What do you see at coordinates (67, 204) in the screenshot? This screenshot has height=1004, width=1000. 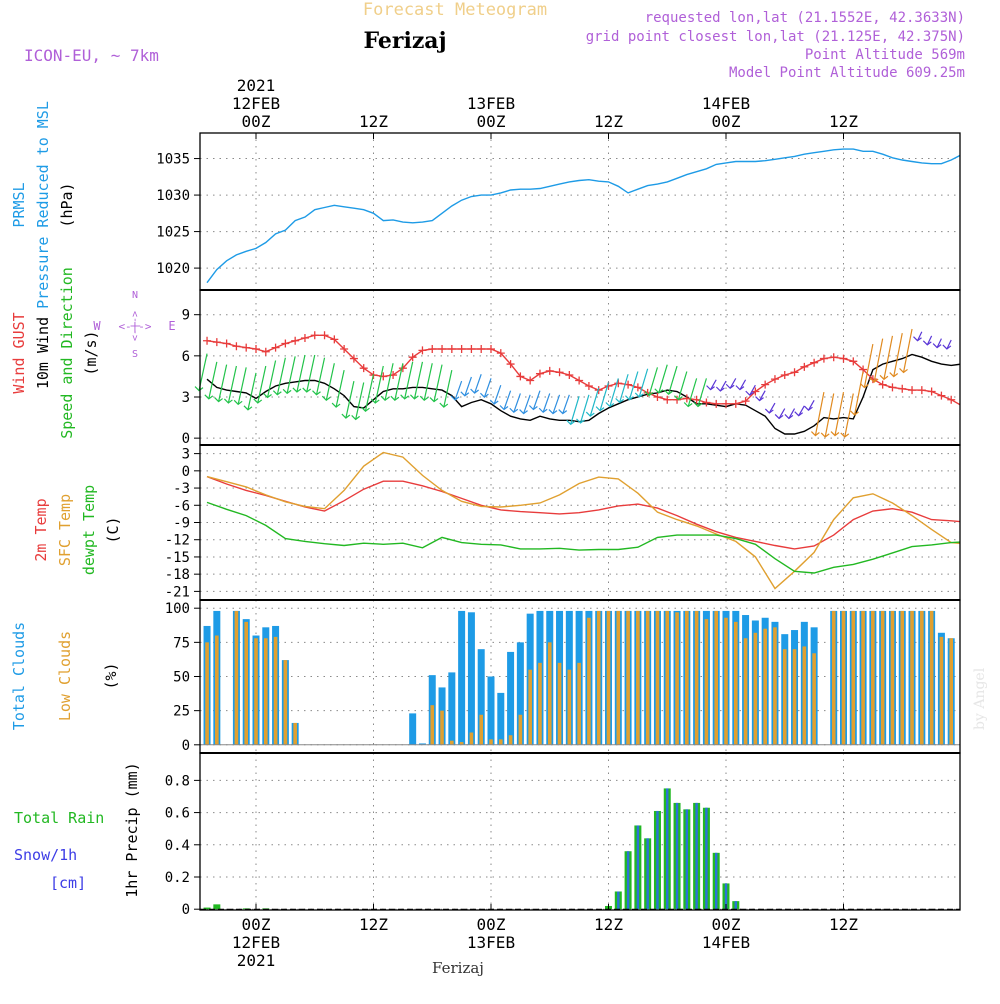 I see `panel-label-pressure: (hPa)` at bounding box center [67, 204].